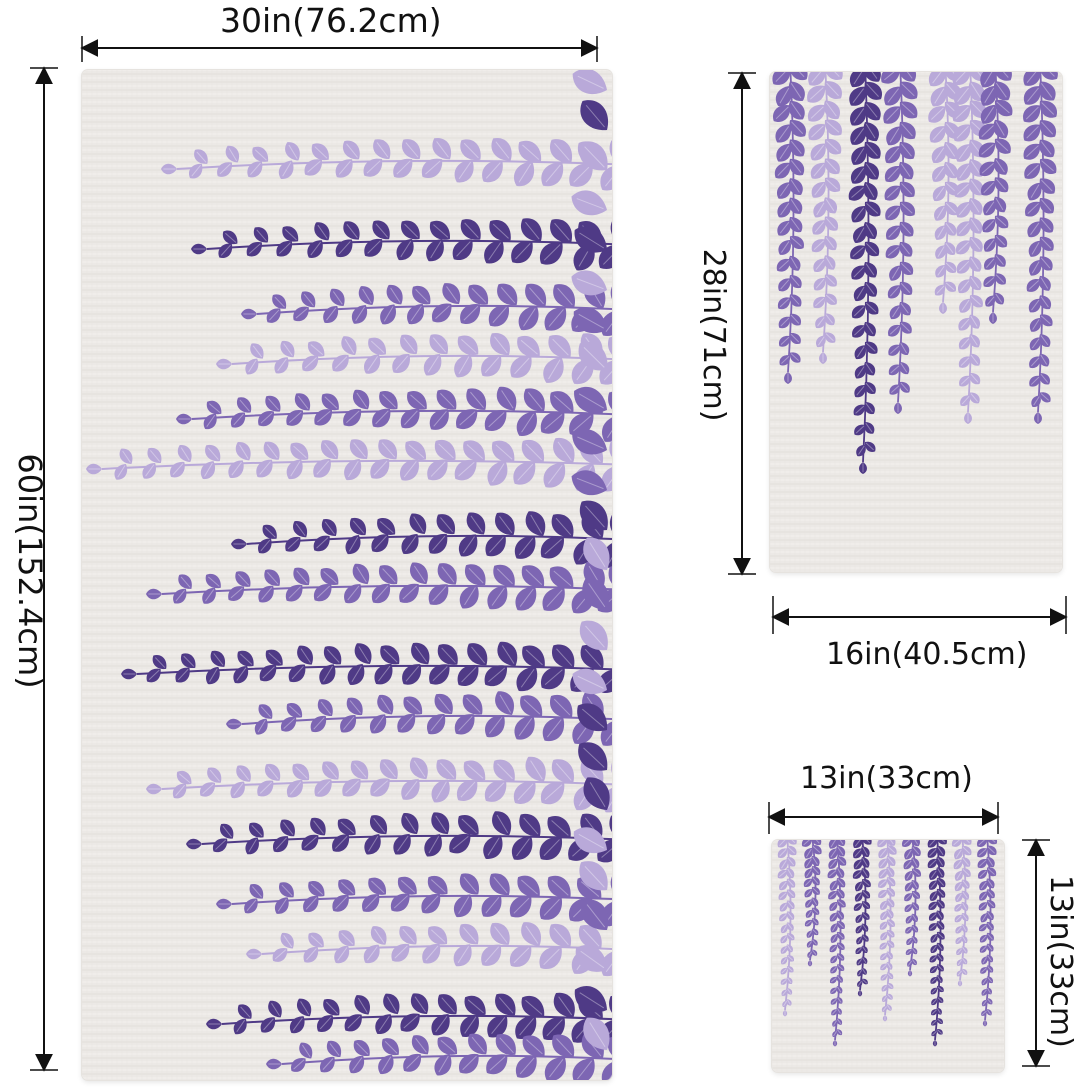  I want to click on washcloth-image, so click(888, 956).